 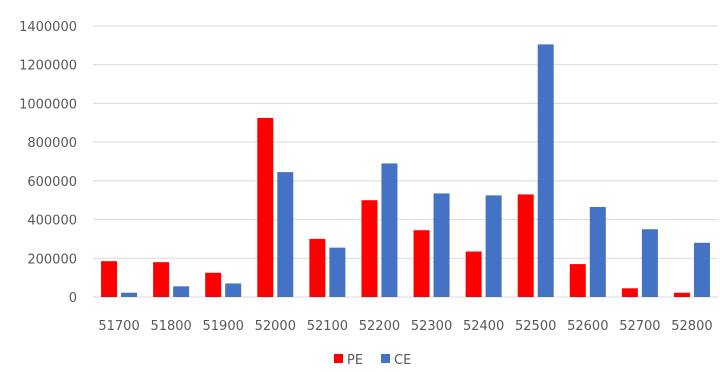 What do you see at coordinates (431, 326) in the screenshot?
I see `x-tick-label: 52300` at bounding box center [431, 326].